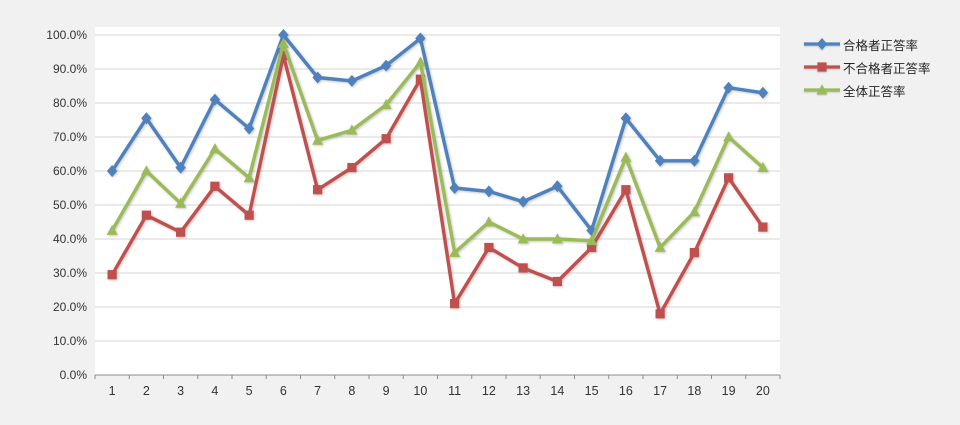 Image resolution: width=960 pixels, height=425 pixels. Describe the element at coordinates (70, 341) in the screenshot. I see `y-axis-tick-label: 10.0%` at that location.